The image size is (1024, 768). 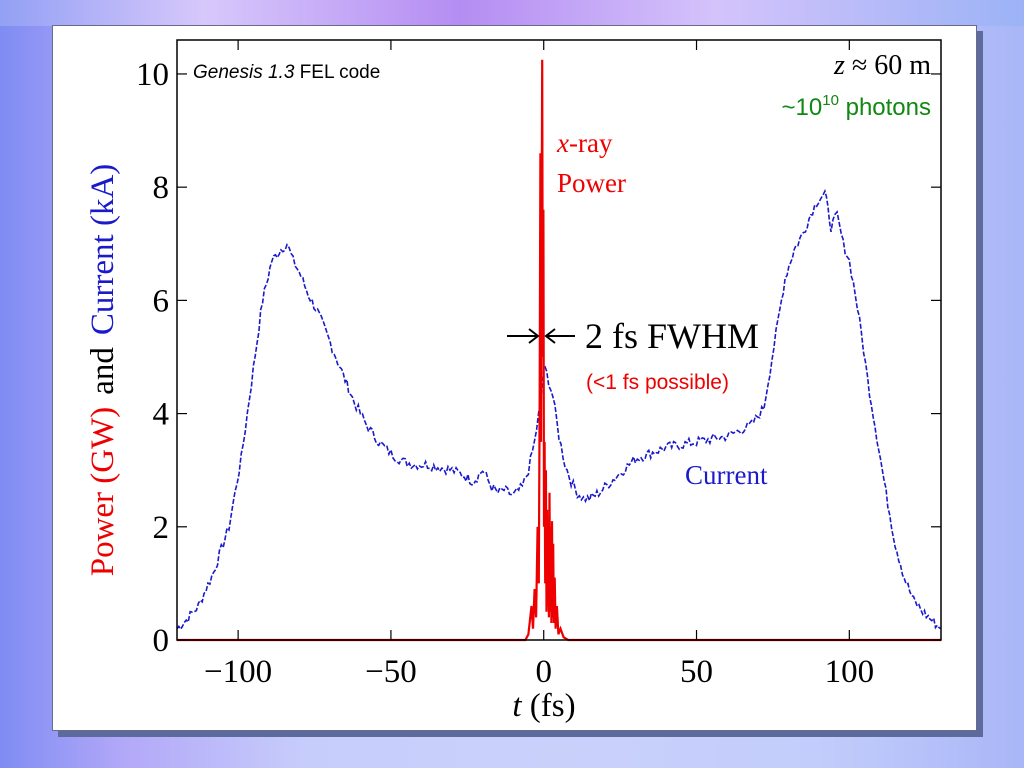 What do you see at coordinates (391, 672) in the screenshot?
I see `x-tick-label: −50` at bounding box center [391, 672].